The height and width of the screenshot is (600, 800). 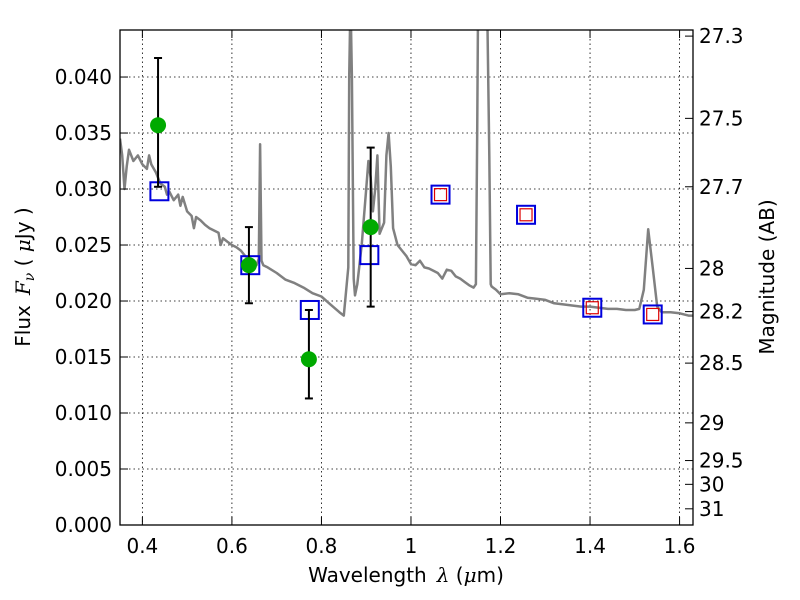 What do you see at coordinates (83, 525) in the screenshot?
I see `y-tick-label: 0.000` at bounding box center [83, 525].